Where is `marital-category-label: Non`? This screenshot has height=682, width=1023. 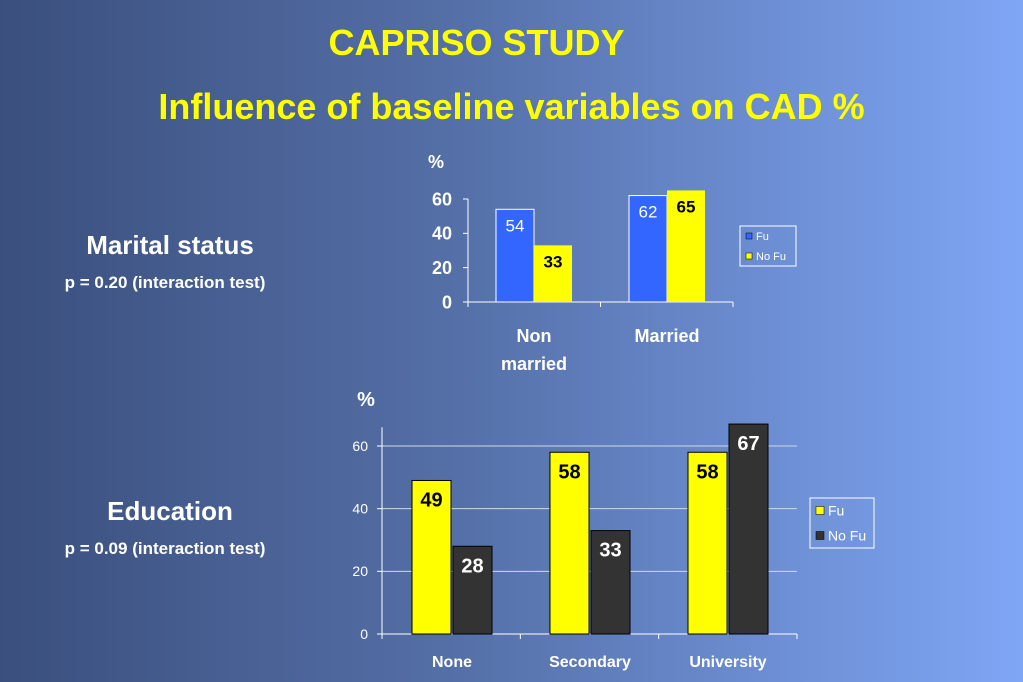
marital-category-label: Non is located at coordinates (534, 336).